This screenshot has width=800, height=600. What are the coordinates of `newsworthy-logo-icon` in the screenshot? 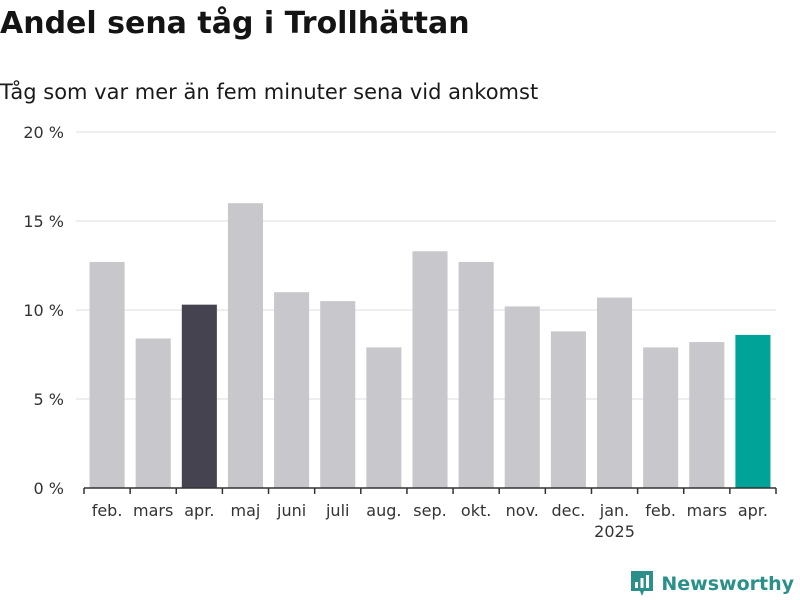 It's located at (642, 583).